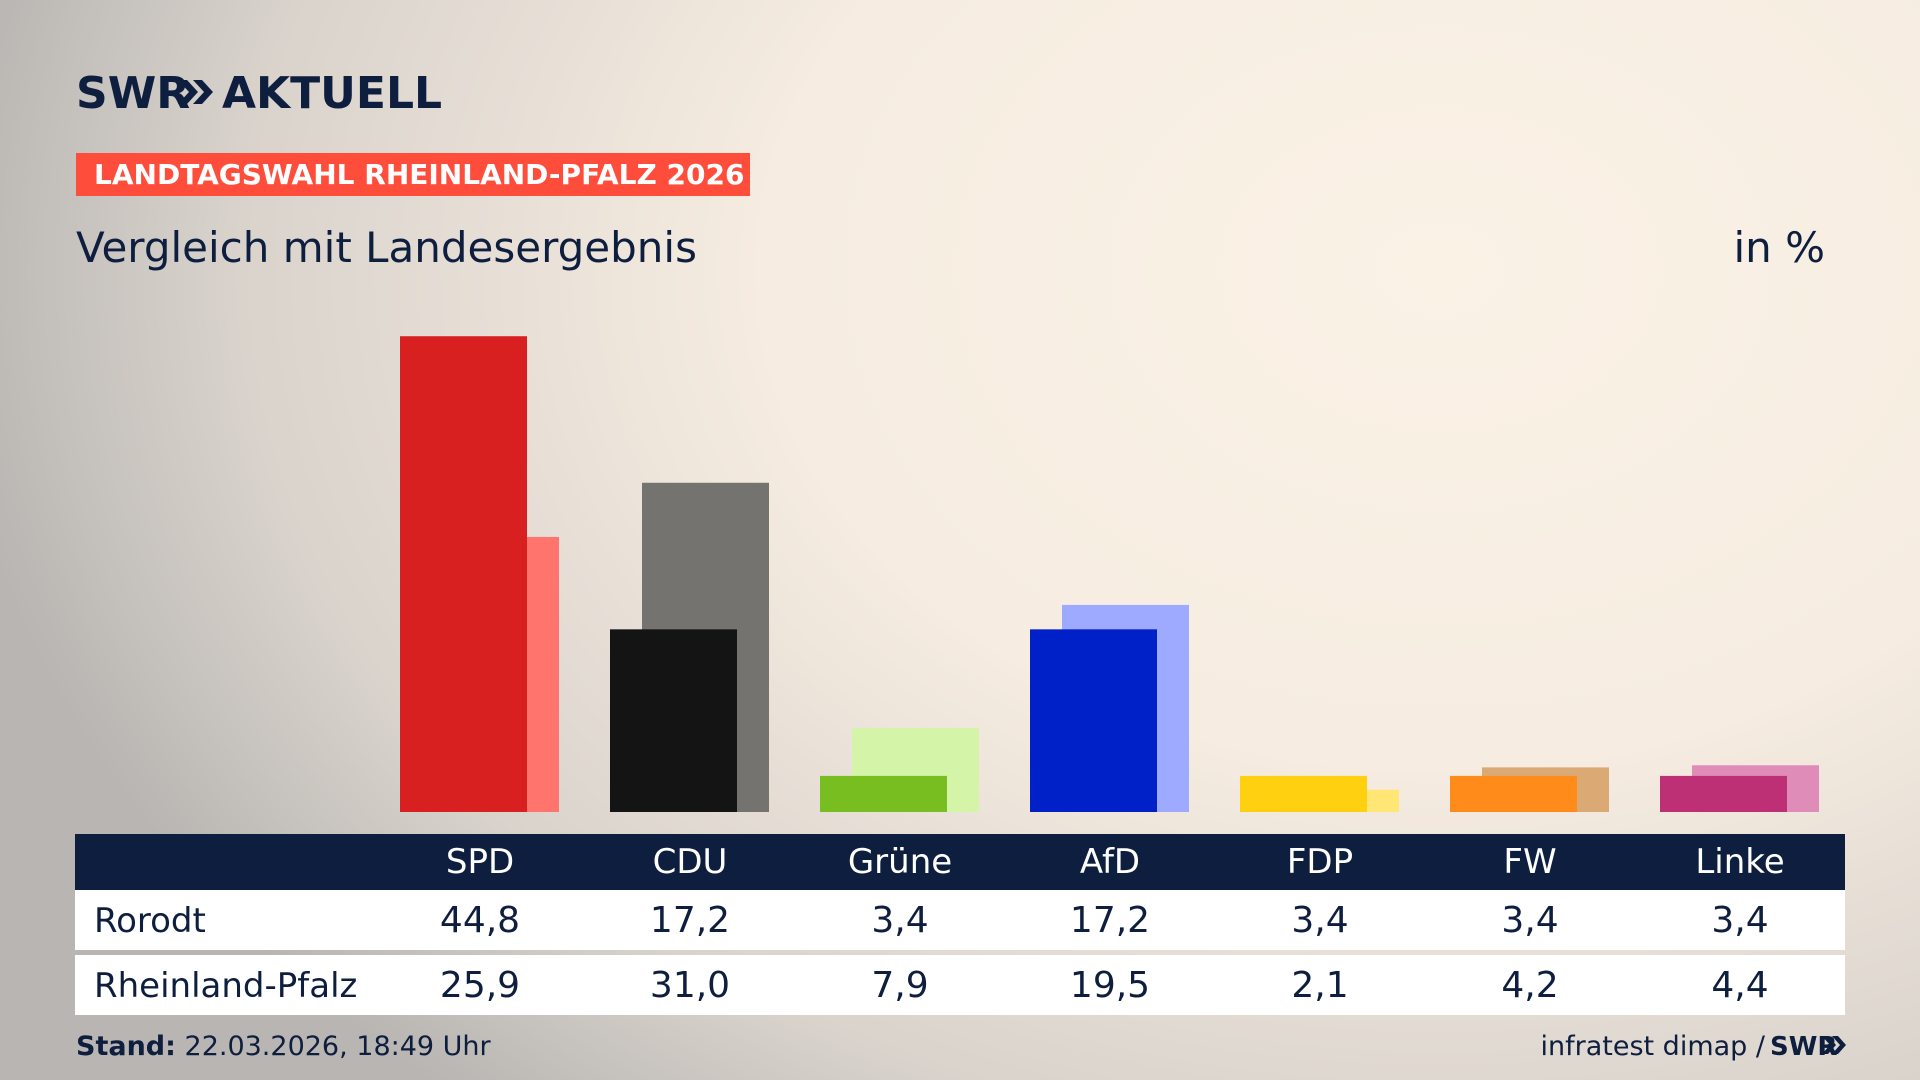  What do you see at coordinates (1834, 1045) in the screenshot?
I see `source-chevrons` at bounding box center [1834, 1045].